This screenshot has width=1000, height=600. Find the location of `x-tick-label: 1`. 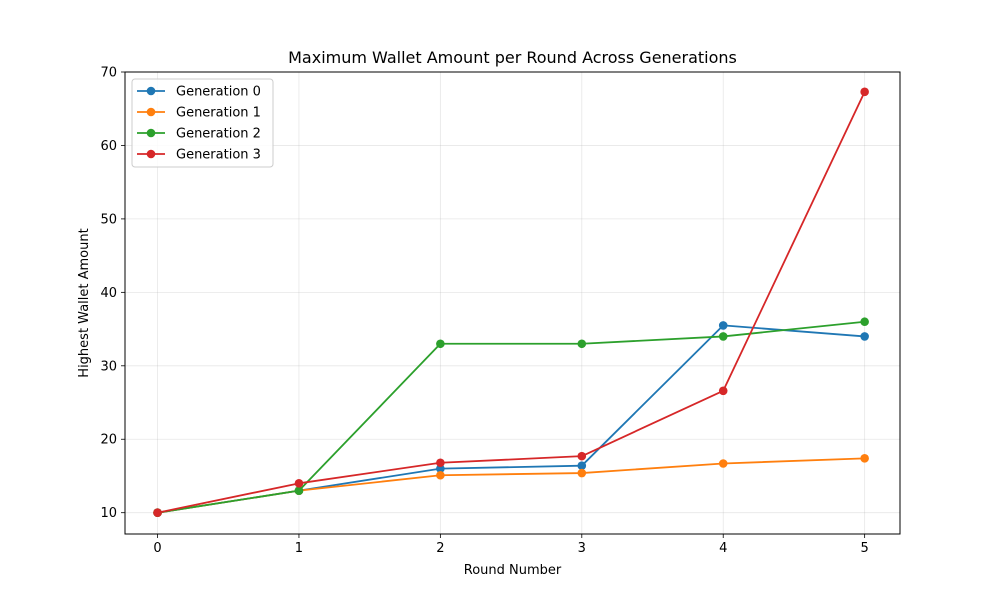

x-tick-label: 1 is located at coordinates (299, 548).